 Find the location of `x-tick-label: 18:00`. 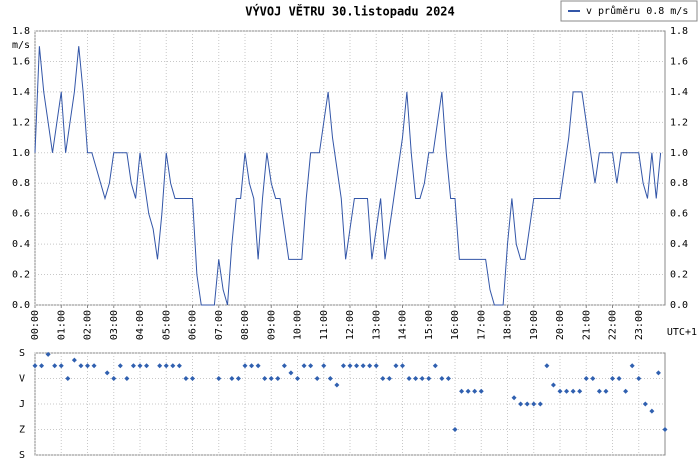

x-tick-label: 18:00 is located at coordinates (508, 325).